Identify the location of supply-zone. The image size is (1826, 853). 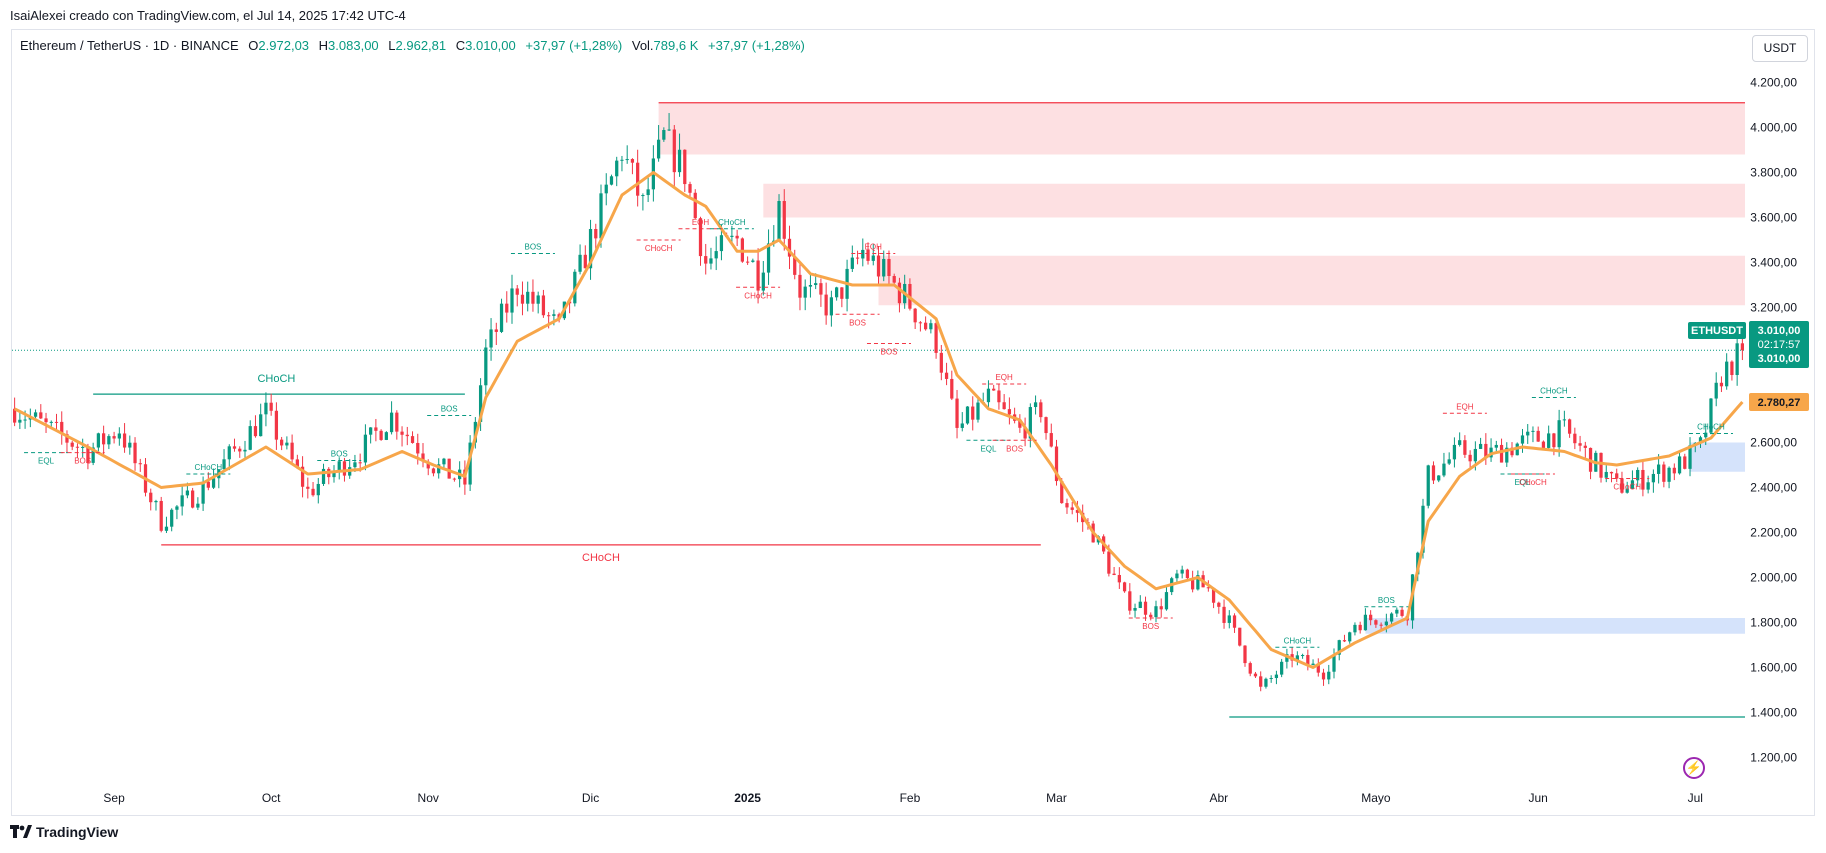
(1254, 200).